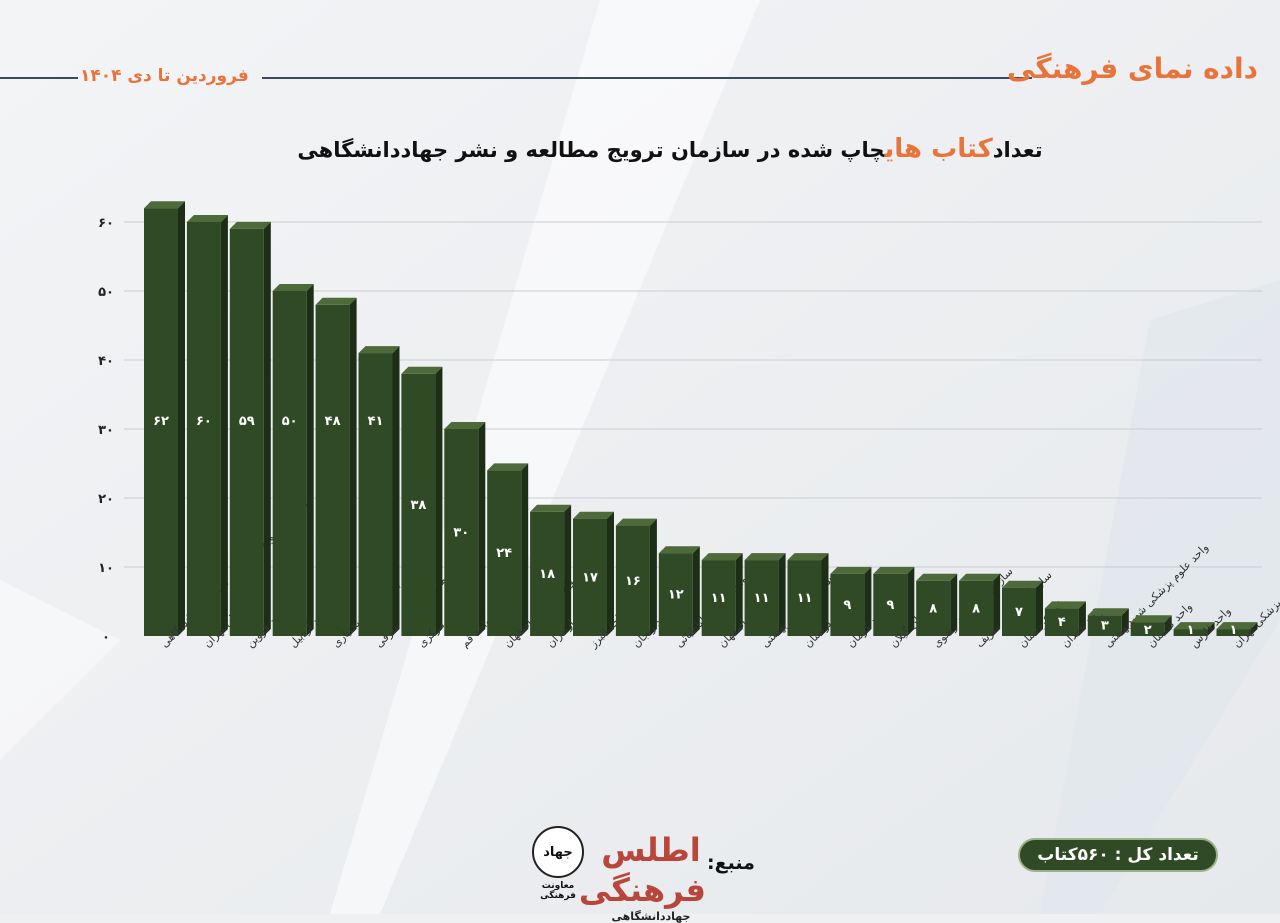  What do you see at coordinates (647, 78) in the screenshot?
I see `header-divider-right` at bounding box center [647, 78].